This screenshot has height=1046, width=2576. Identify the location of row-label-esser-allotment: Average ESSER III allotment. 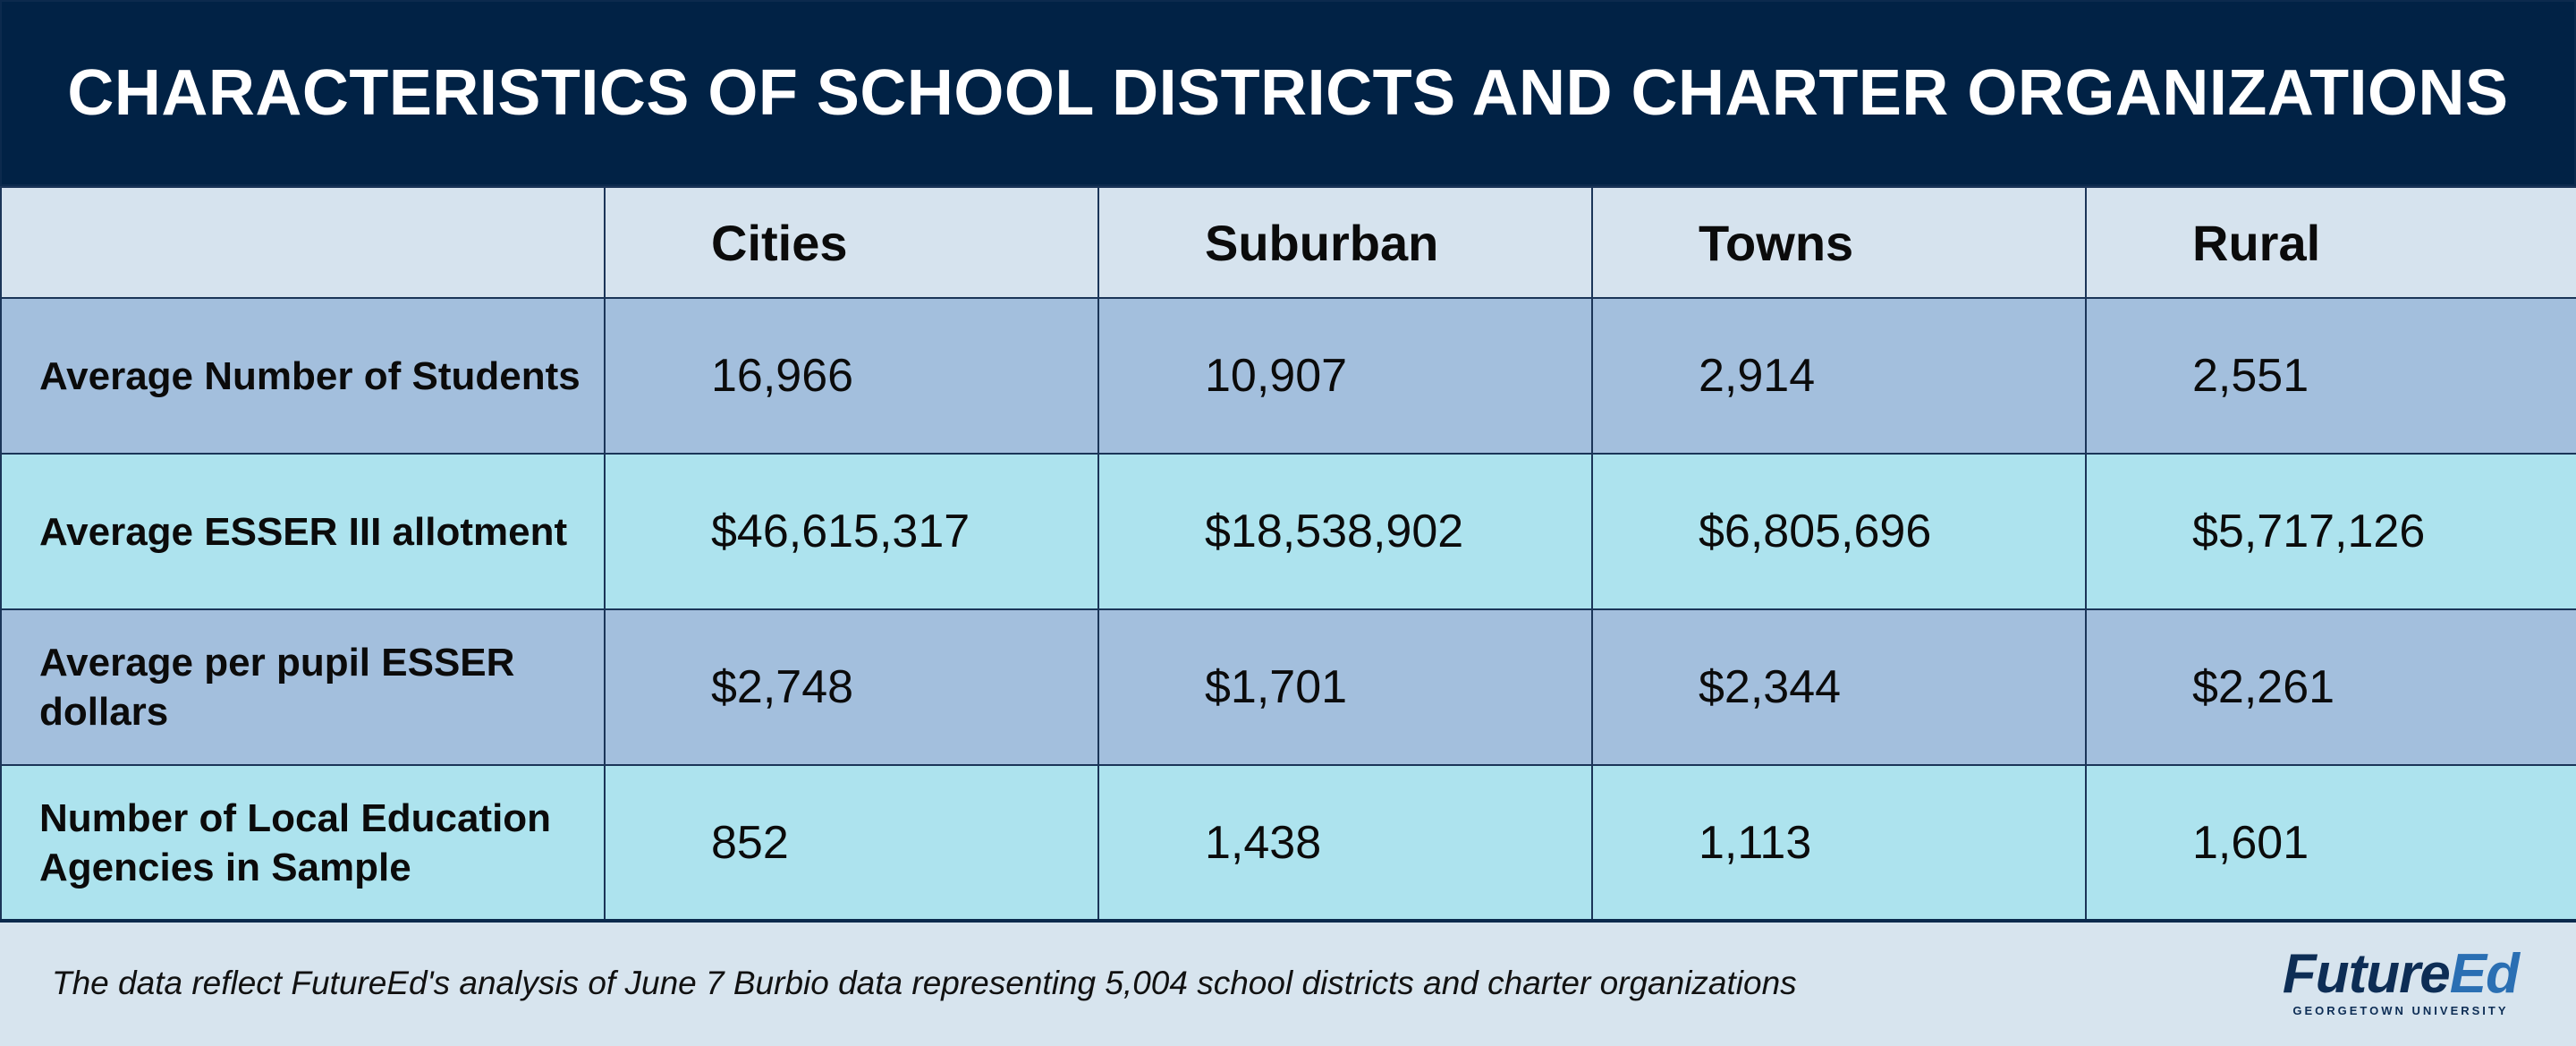
(303, 531).